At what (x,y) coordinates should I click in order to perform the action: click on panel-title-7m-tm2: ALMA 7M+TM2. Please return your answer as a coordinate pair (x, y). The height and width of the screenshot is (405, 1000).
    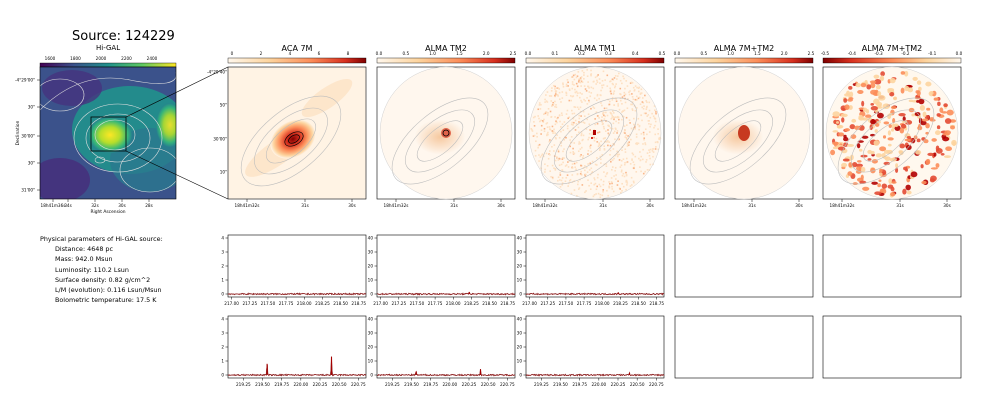
    Looking at the image, I should click on (744, 48).